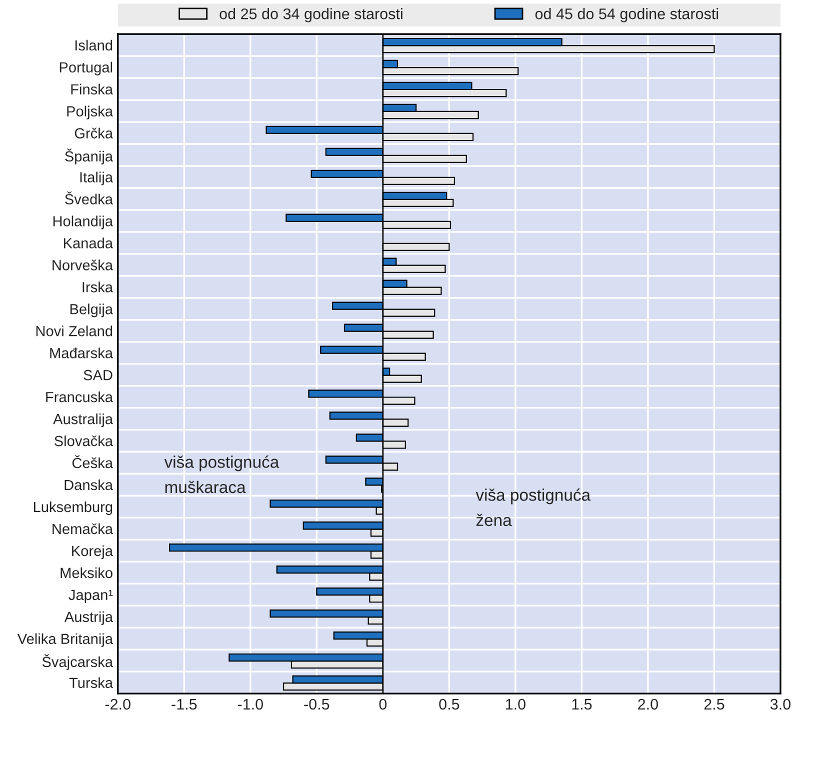 The height and width of the screenshot is (758, 813). I want to click on x-tick-label: 0.5, so click(449, 704).